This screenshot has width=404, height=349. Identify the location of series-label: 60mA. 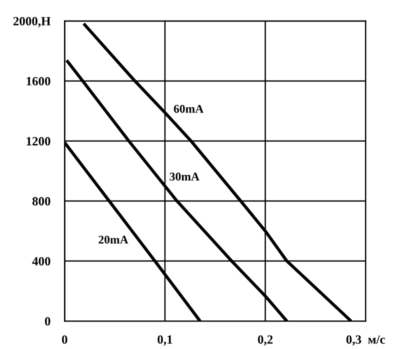
(189, 108).